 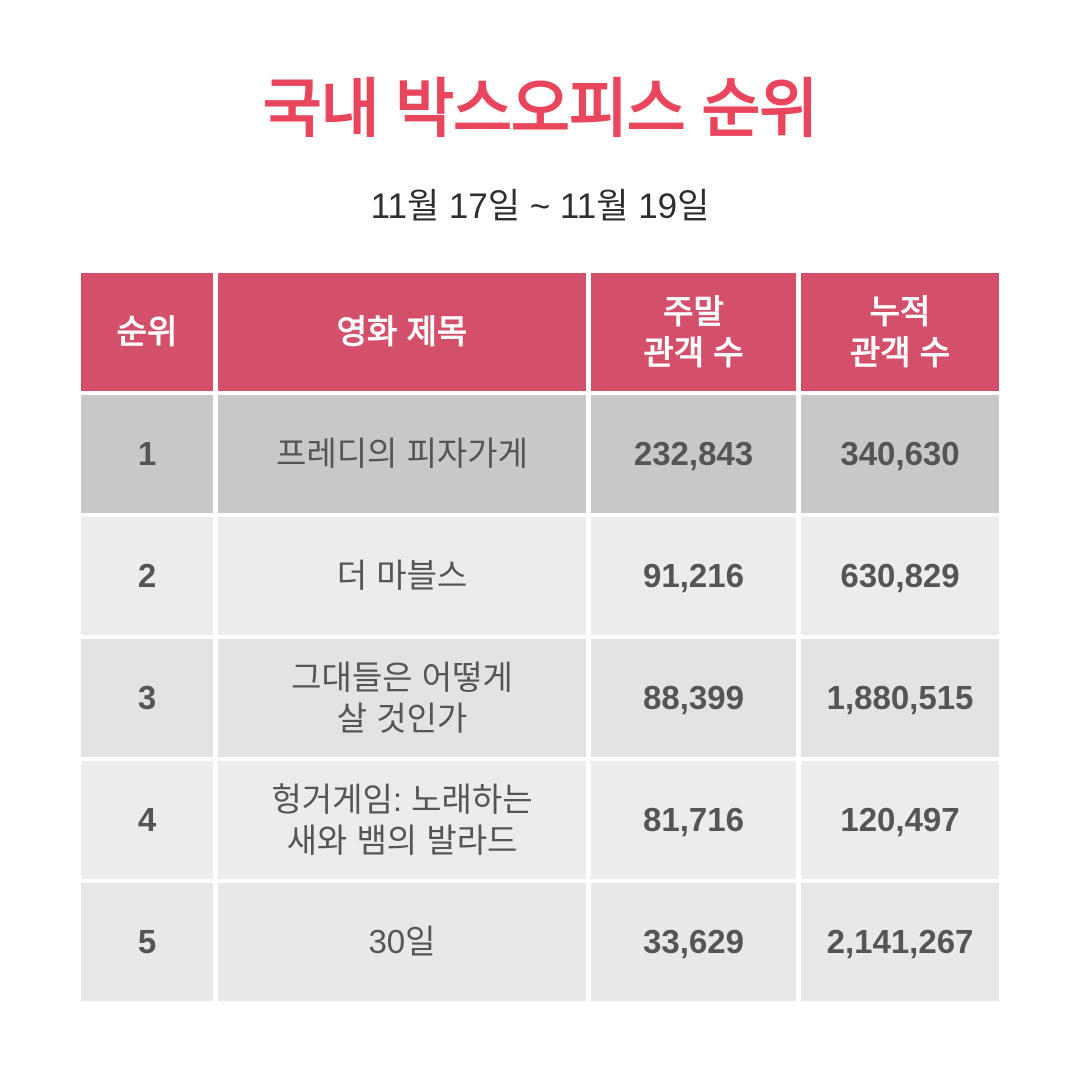 What do you see at coordinates (693, 454) in the screenshot?
I see `weekend-audience-cell: 232,843` at bounding box center [693, 454].